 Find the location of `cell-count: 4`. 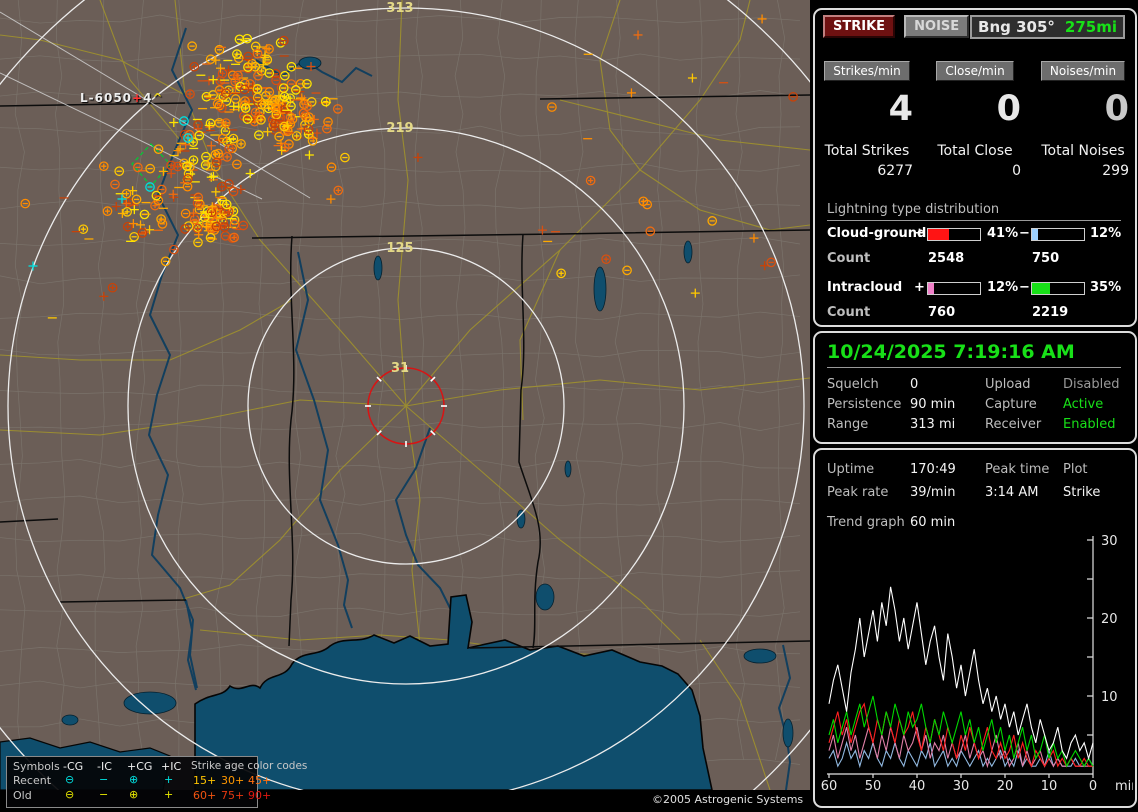

cell-count: 4 is located at coordinates (148, 98).